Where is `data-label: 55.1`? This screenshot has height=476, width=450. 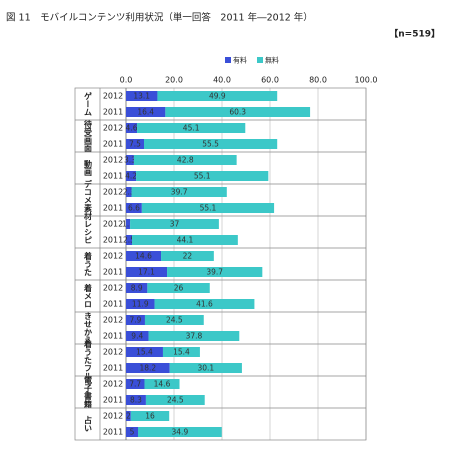
data-label: 55.1 is located at coordinates (208, 208).